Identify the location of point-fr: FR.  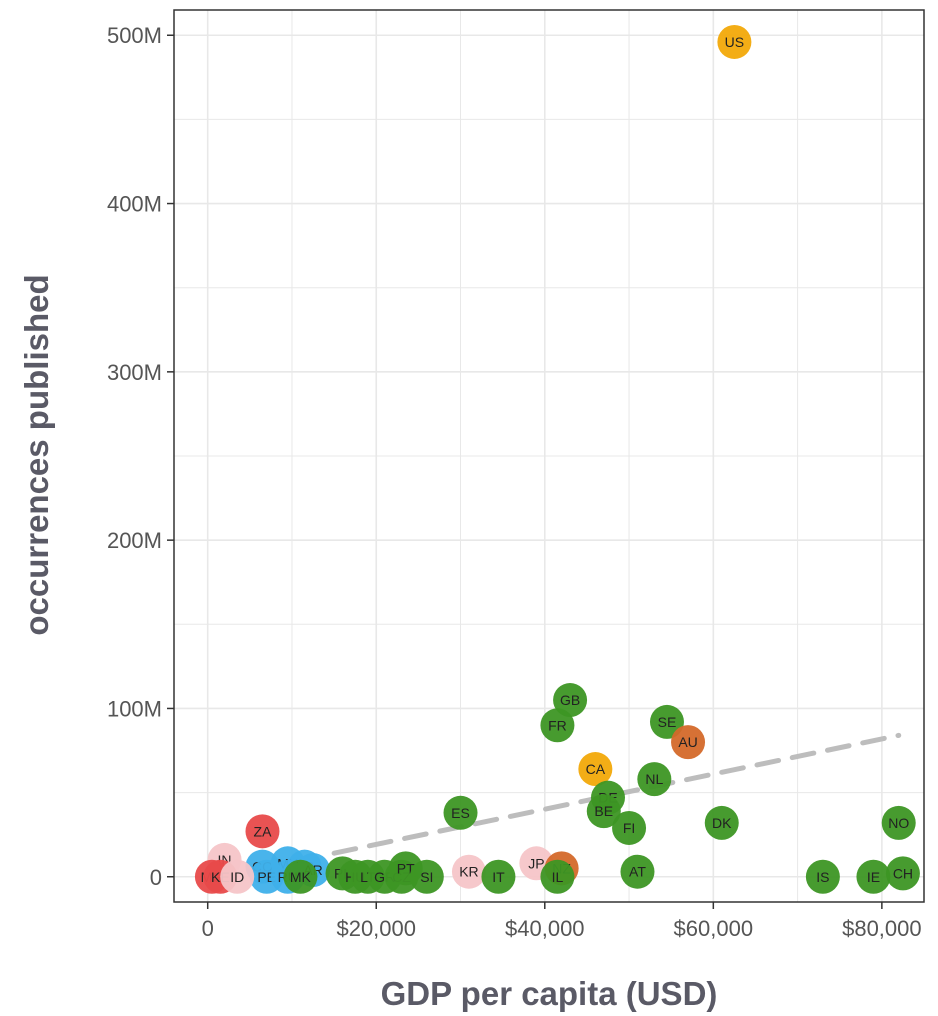
(557, 725).